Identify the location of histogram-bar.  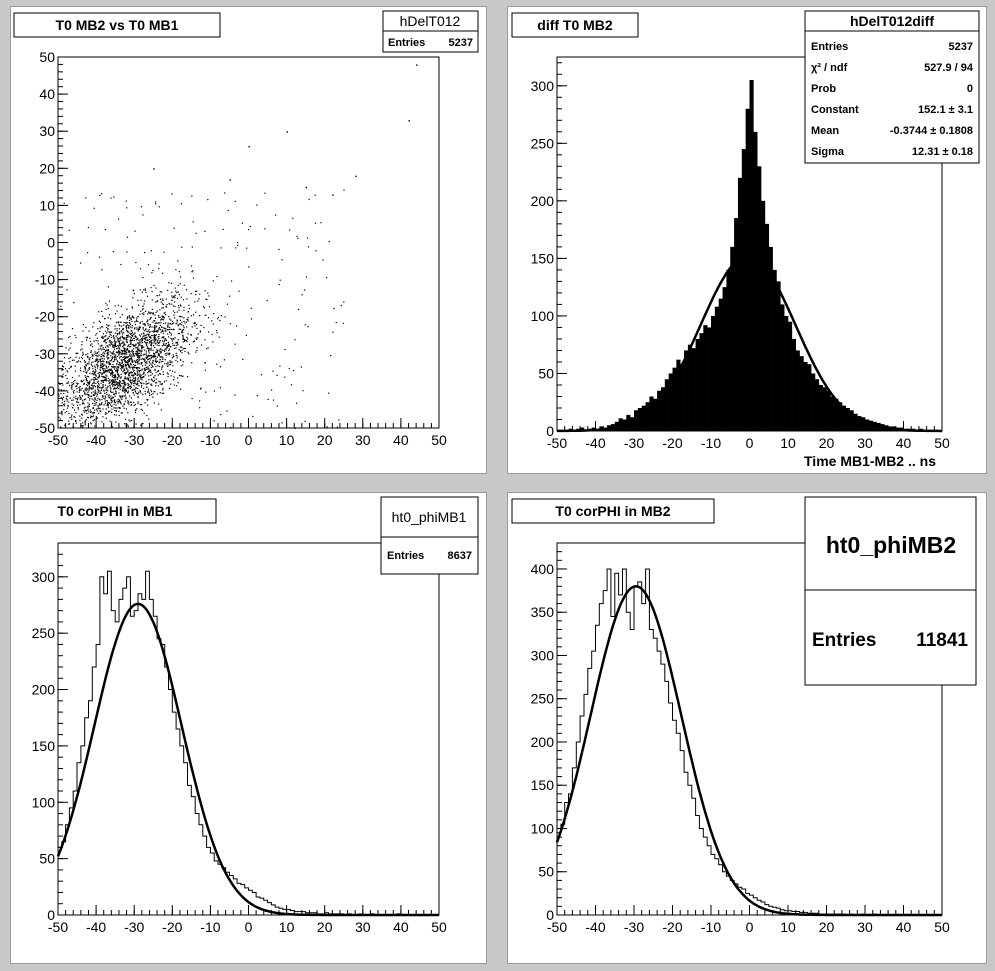
(836, 414).